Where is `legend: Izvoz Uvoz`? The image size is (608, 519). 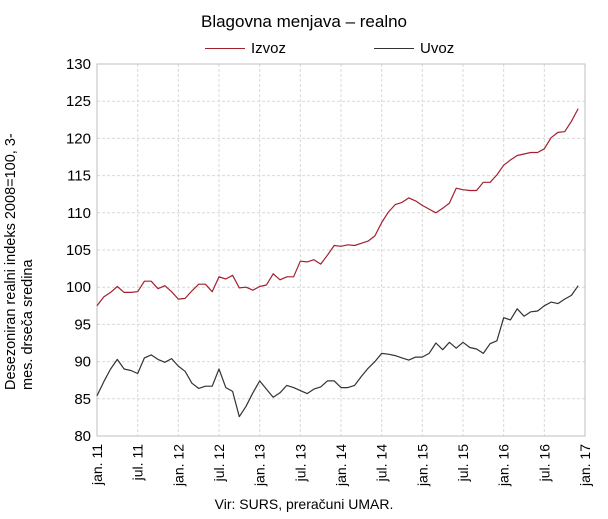
legend: Izvoz Uvoz is located at coordinates (329, 48).